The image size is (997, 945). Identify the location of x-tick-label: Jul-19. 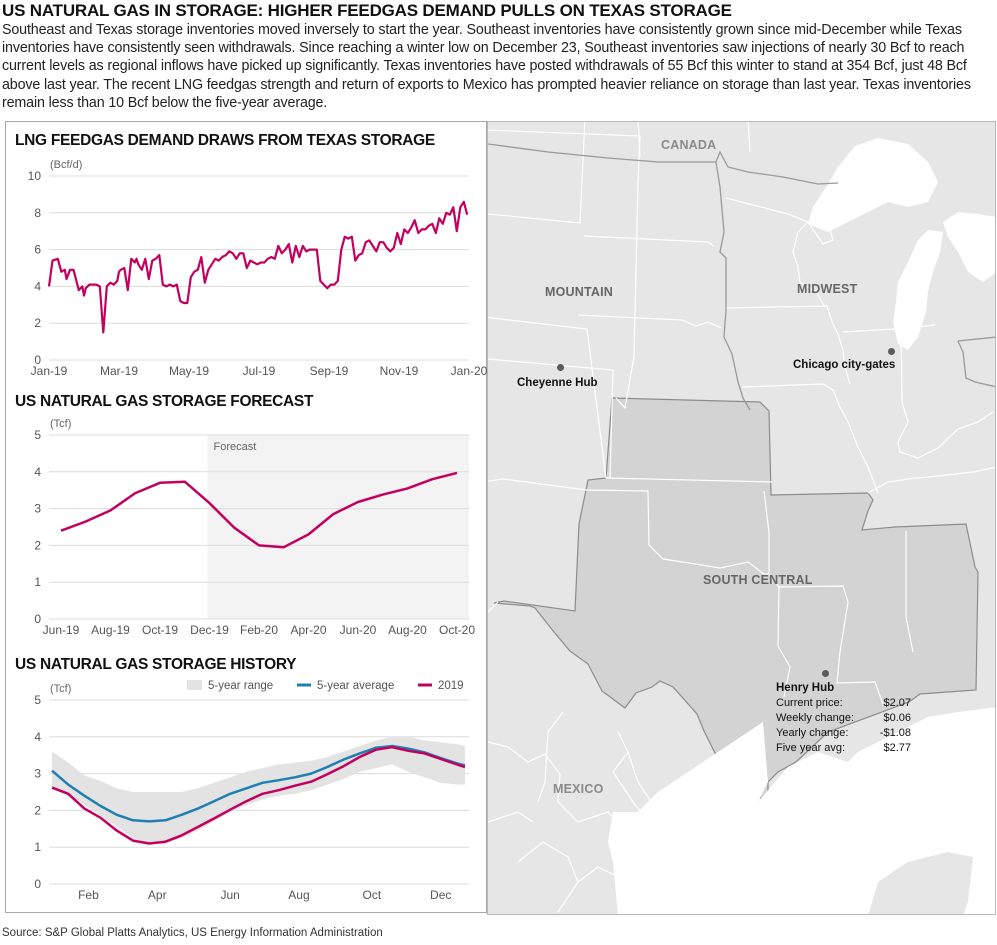
(259, 371).